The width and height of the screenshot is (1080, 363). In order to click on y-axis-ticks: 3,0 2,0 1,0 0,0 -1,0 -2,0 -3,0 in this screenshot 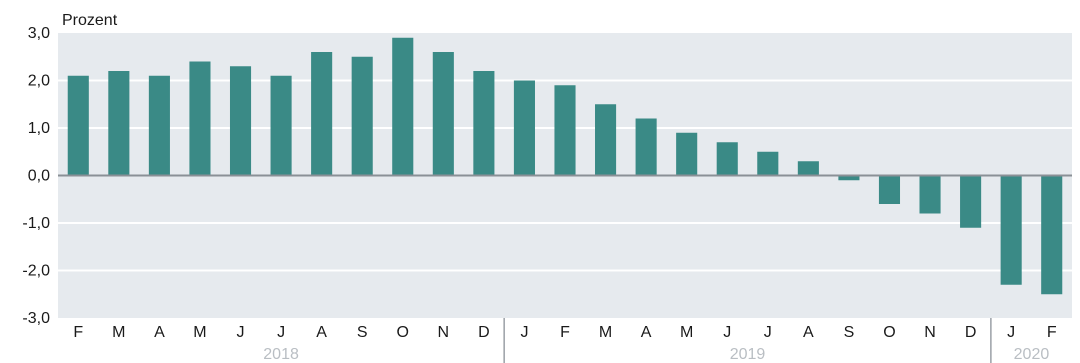, I will do `click(36, 176)`.